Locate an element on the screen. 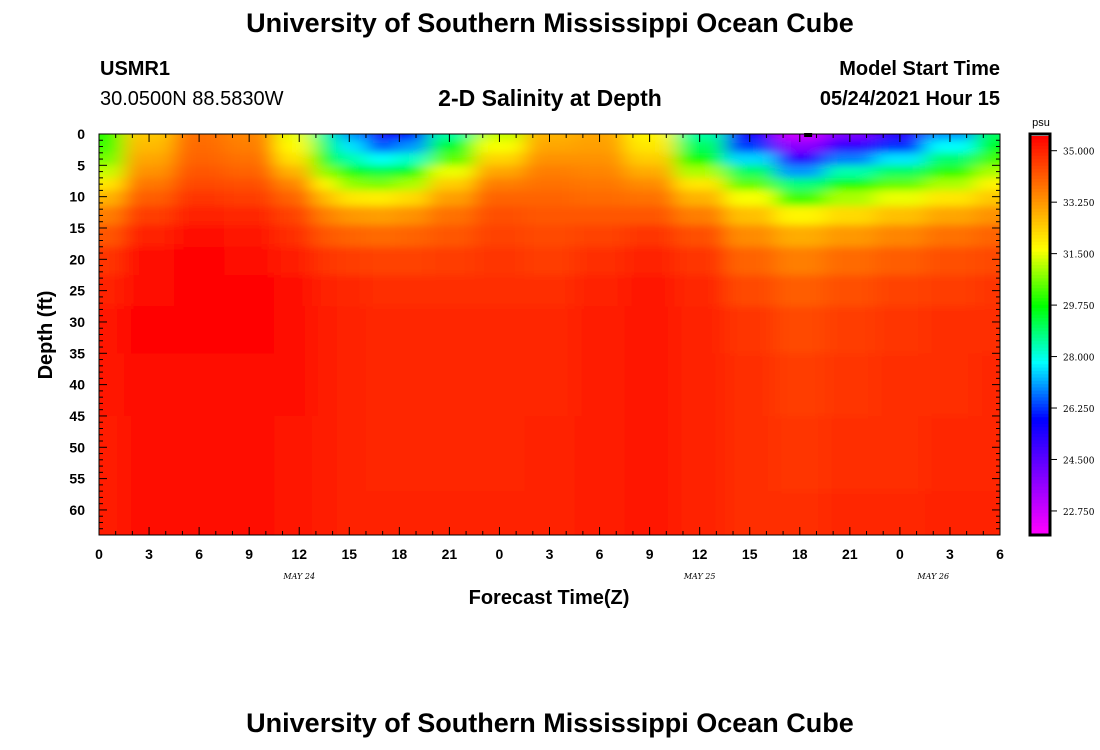  x-tick-label: 12 is located at coordinates (700, 554).